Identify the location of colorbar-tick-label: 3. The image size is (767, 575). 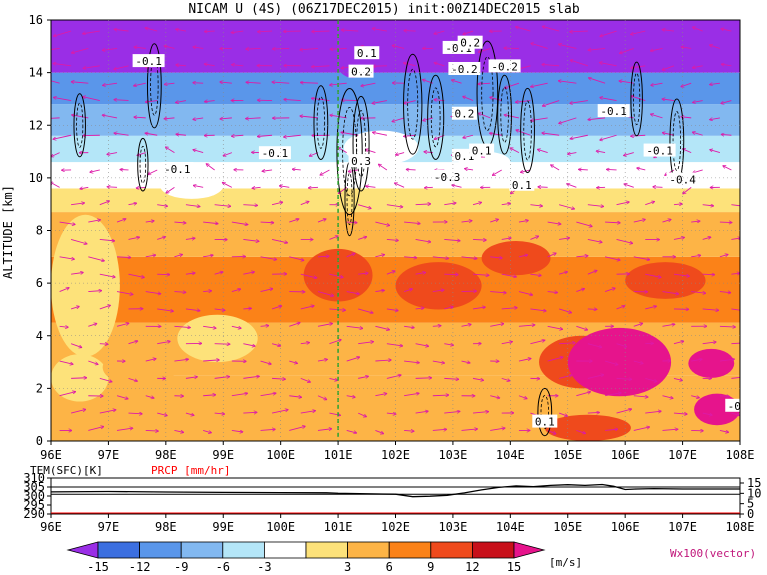
(347, 567).